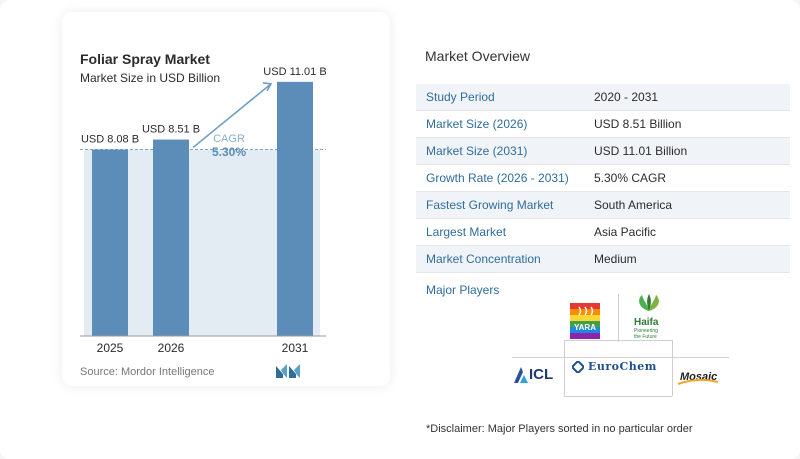  I want to click on overview-title: Market Overview, so click(478, 56).